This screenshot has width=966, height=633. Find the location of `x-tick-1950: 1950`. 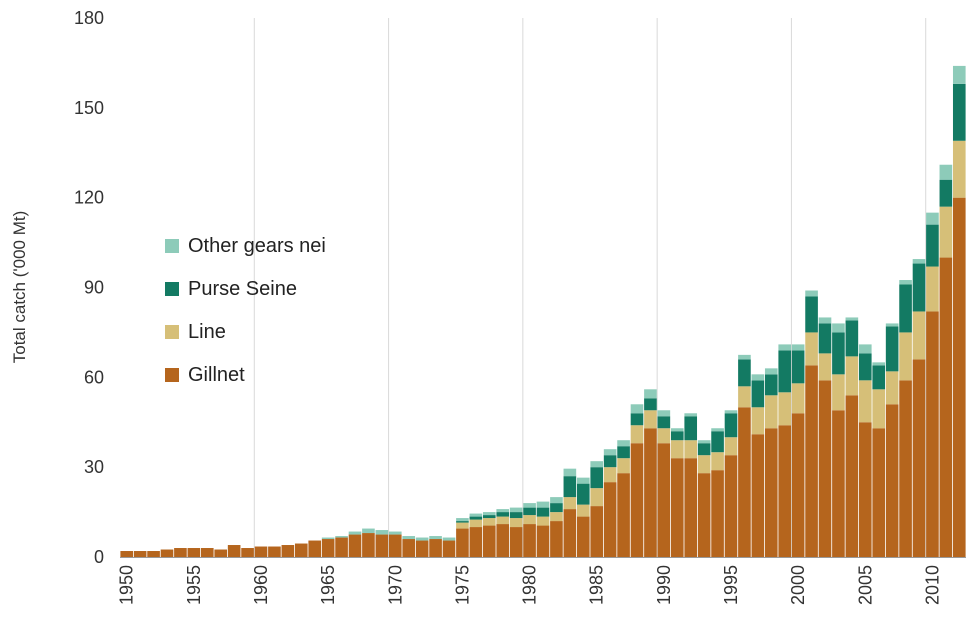

x-tick-1950: 1950 is located at coordinates (127, 585).